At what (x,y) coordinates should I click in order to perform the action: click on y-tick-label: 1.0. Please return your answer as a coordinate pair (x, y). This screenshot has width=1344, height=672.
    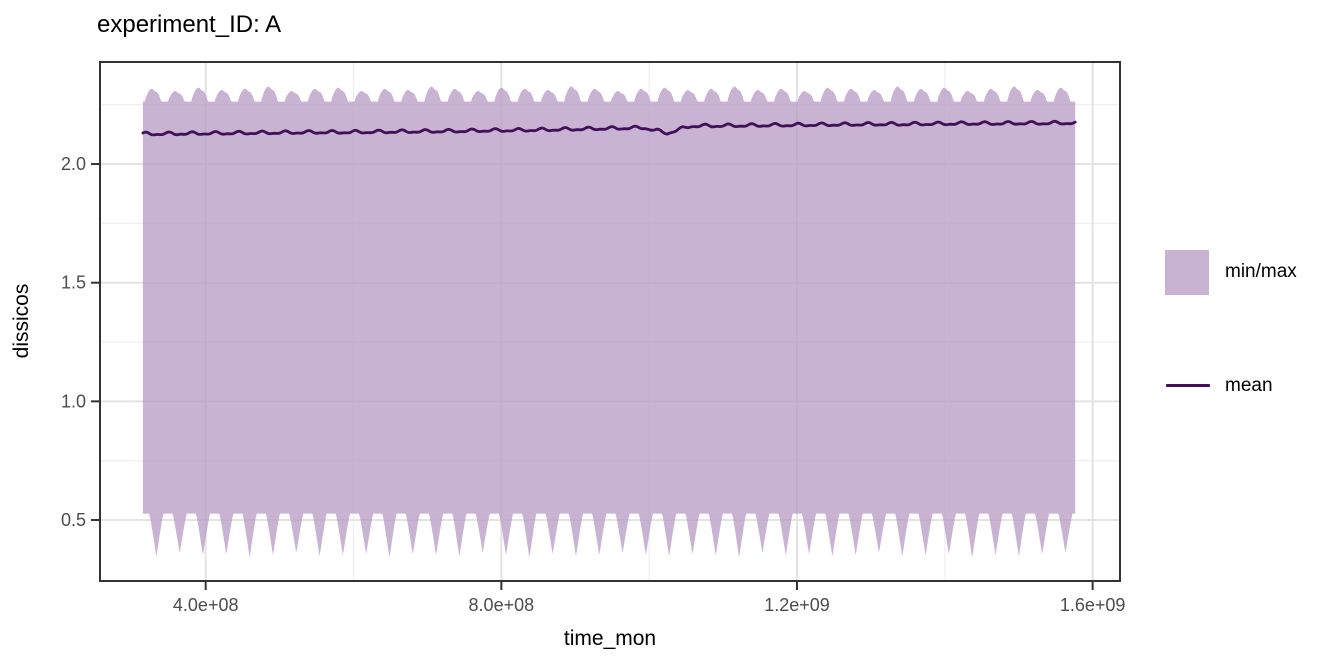
    Looking at the image, I should click on (73, 401).